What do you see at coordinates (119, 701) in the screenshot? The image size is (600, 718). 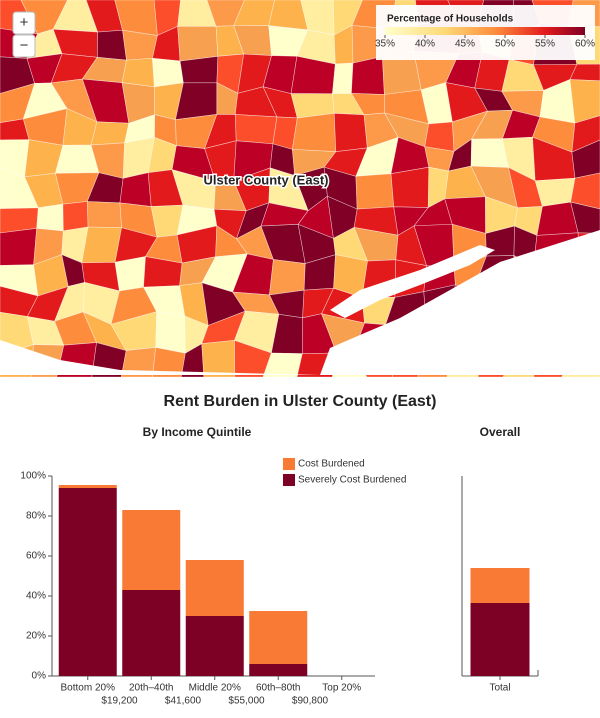 I see `threshold-label: $19,200` at bounding box center [119, 701].